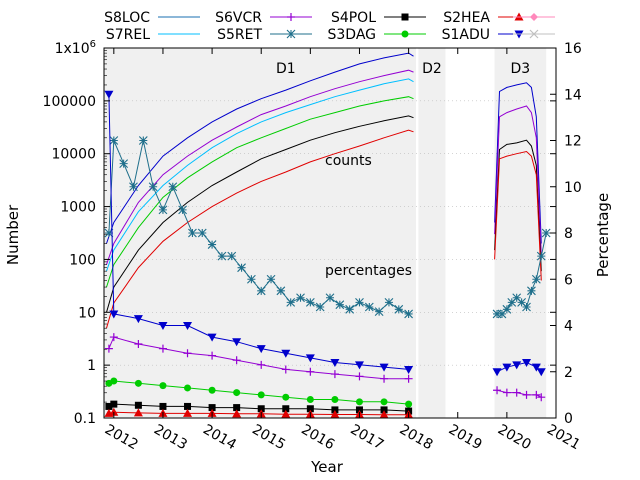  Describe the element at coordinates (521, 69) in the screenshot. I see `period-label-d3: D3` at that location.